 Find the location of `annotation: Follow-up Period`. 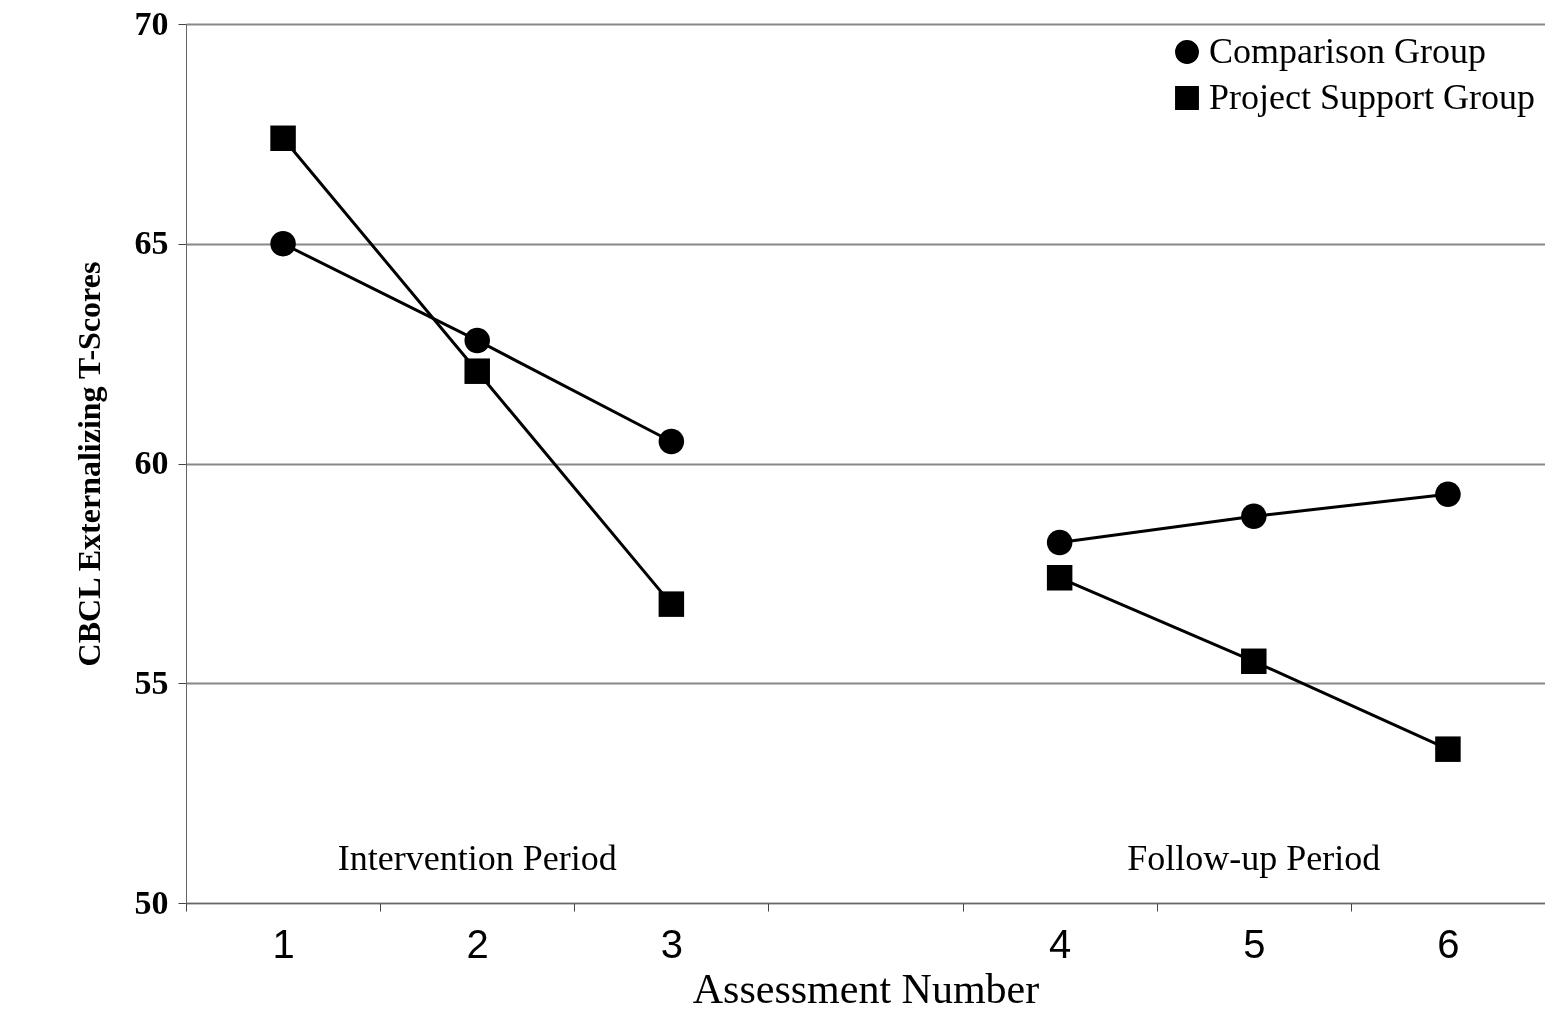

annotation: Follow-up Period is located at coordinates (1254, 858).